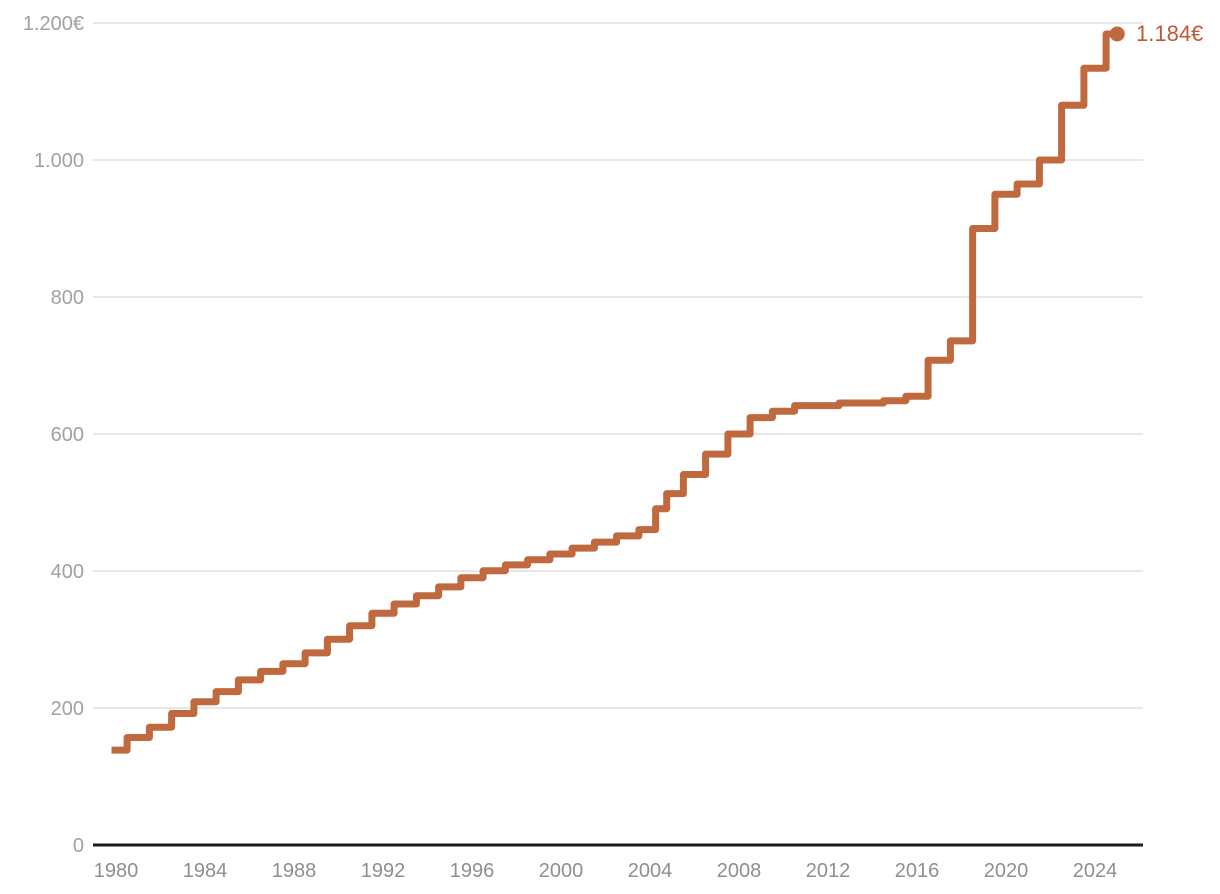  What do you see at coordinates (116, 871) in the screenshot?
I see `x-axis-tick-label: 1980` at bounding box center [116, 871].